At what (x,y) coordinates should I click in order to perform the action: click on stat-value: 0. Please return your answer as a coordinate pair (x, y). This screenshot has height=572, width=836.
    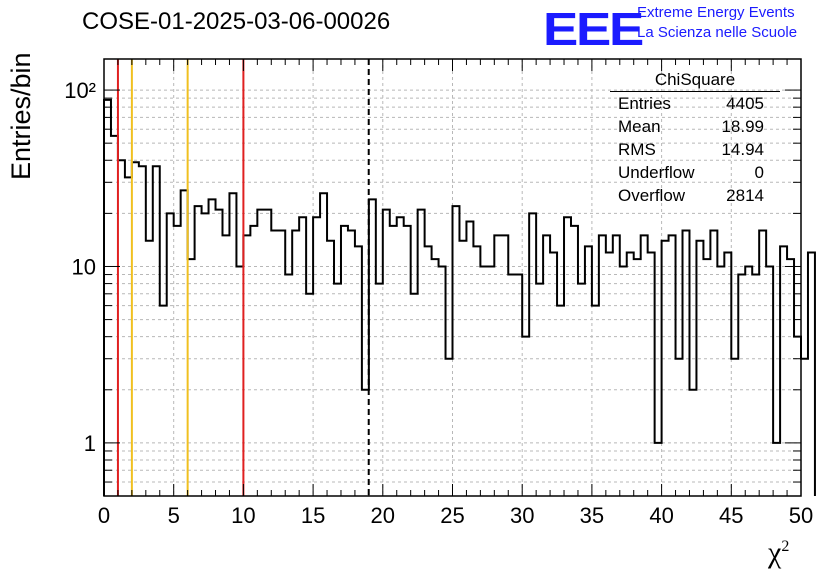
    Looking at the image, I should click on (759, 172).